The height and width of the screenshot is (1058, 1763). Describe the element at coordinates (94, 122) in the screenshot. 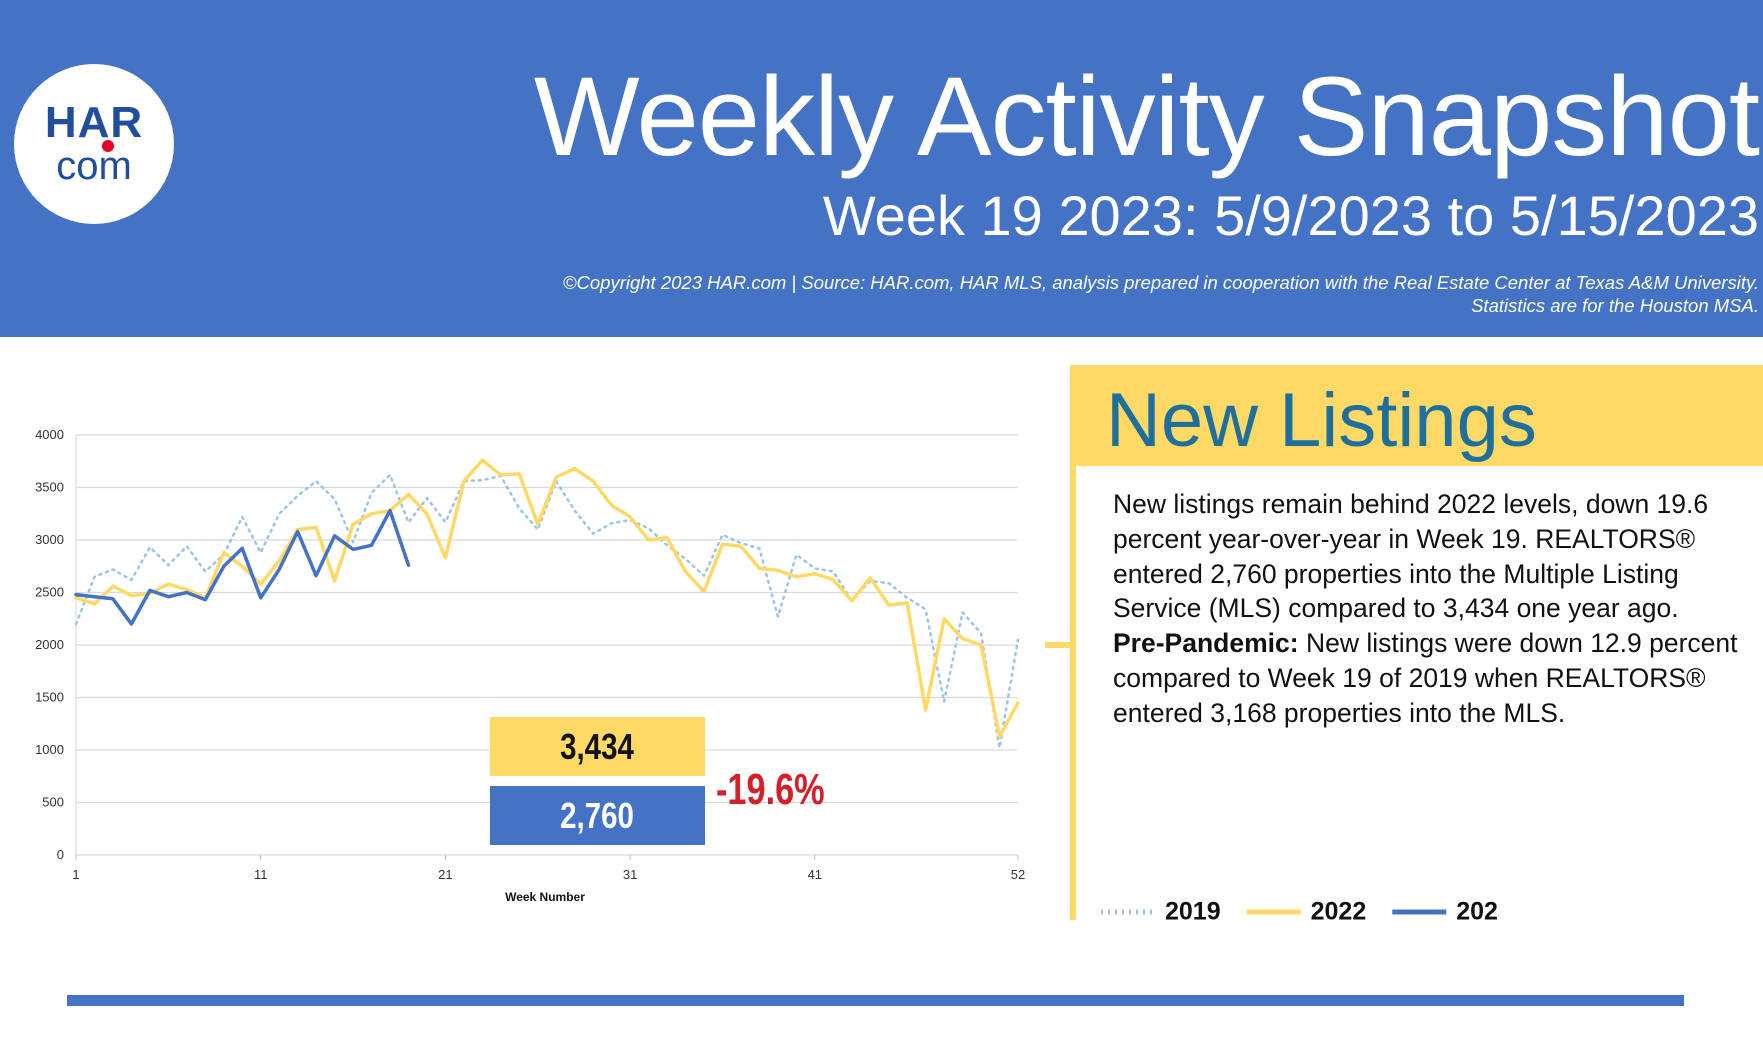

I see `logo-text: HAR` at that location.